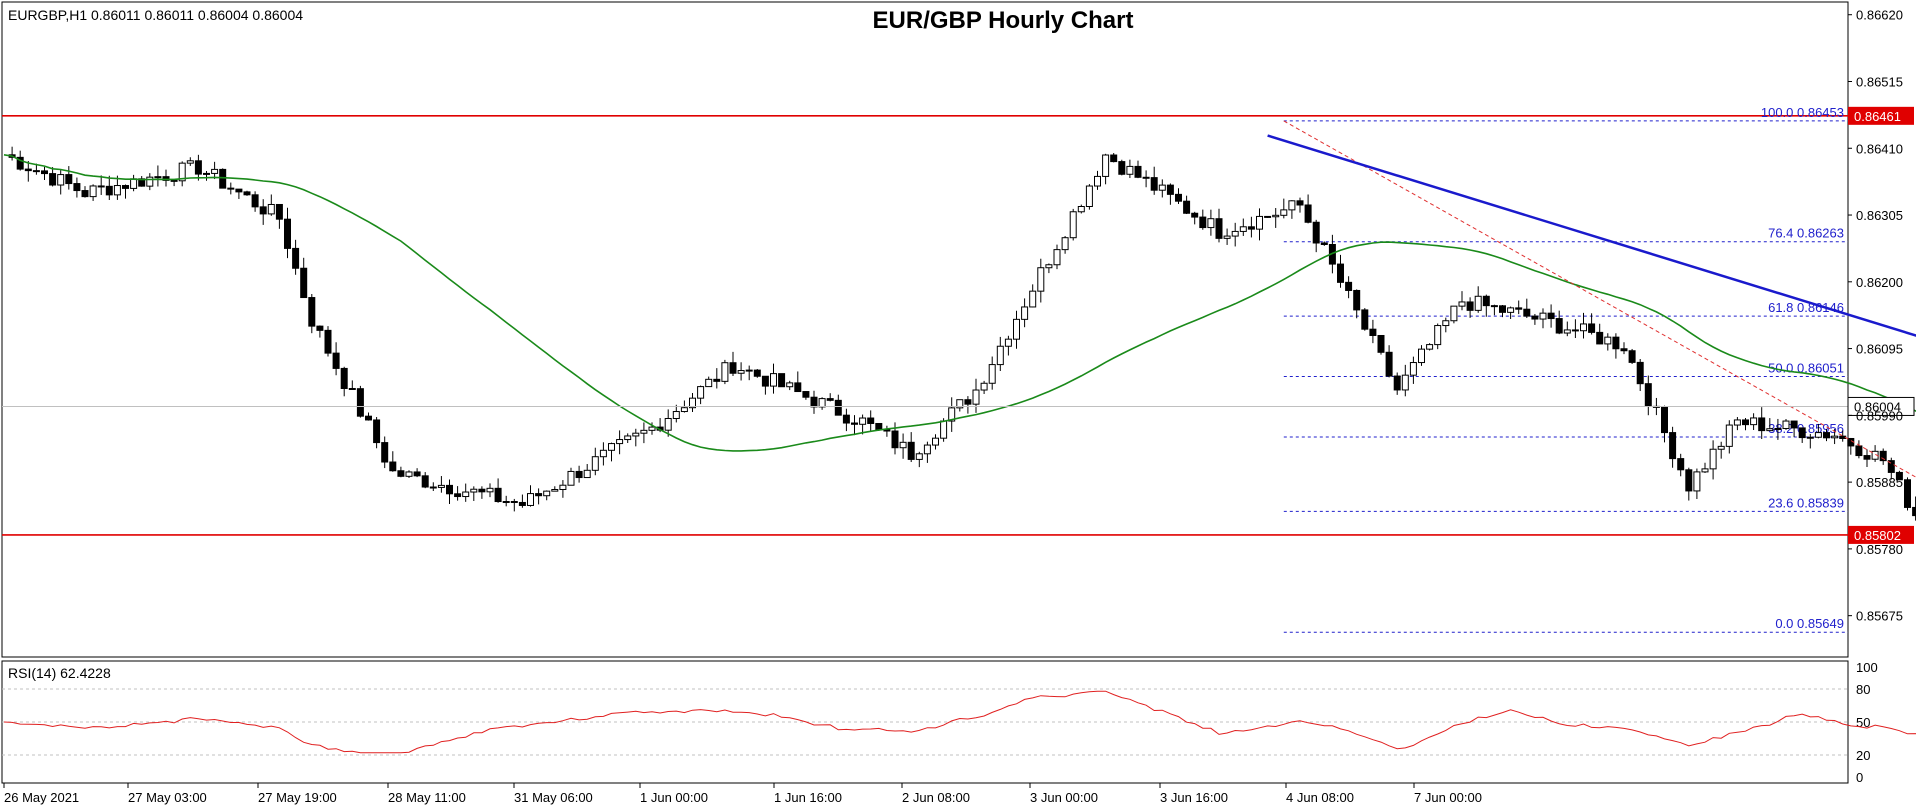 Image resolution: width=1916 pixels, height=812 pixels. What do you see at coordinates (936, 797) in the screenshot?
I see `x-tick-label: 2 Jun 08:00` at bounding box center [936, 797].